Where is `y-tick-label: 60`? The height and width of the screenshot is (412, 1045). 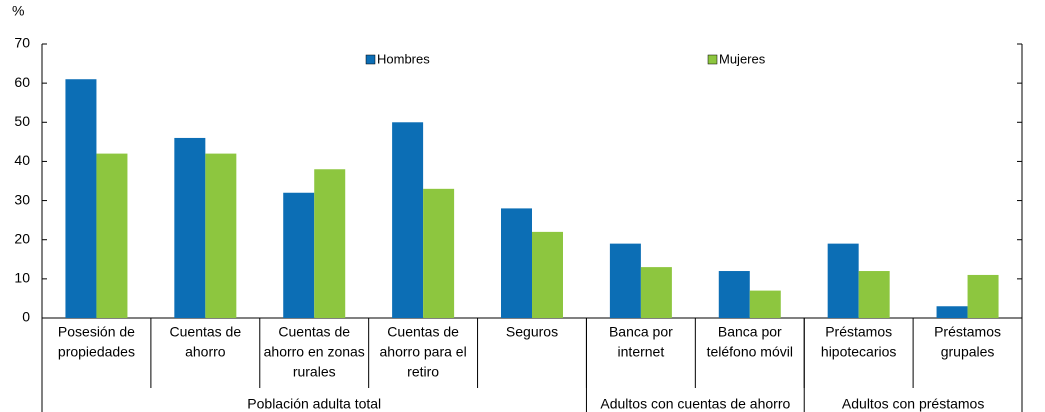
y-tick-label: 60 is located at coordinates (22, 82).